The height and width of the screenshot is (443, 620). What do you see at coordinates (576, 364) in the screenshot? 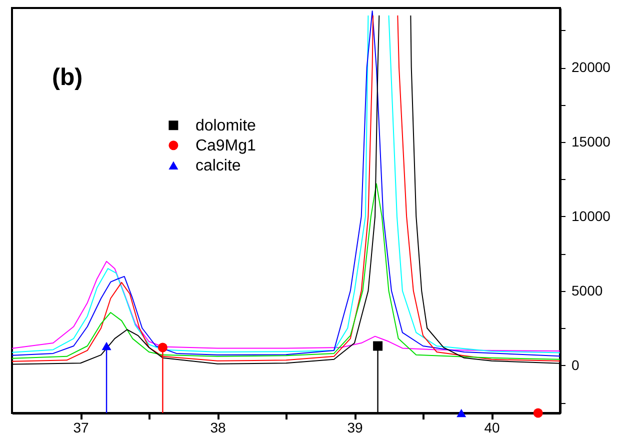
I see `y-tick-label: 0` at bounding box center [576, 364].